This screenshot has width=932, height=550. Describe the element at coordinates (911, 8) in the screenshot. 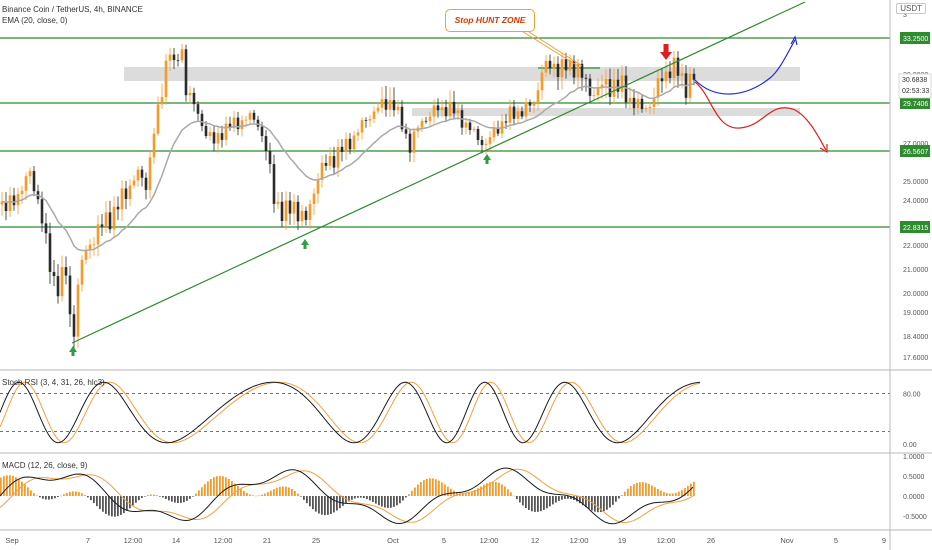

I see `currency-badge: USDT` at that location.